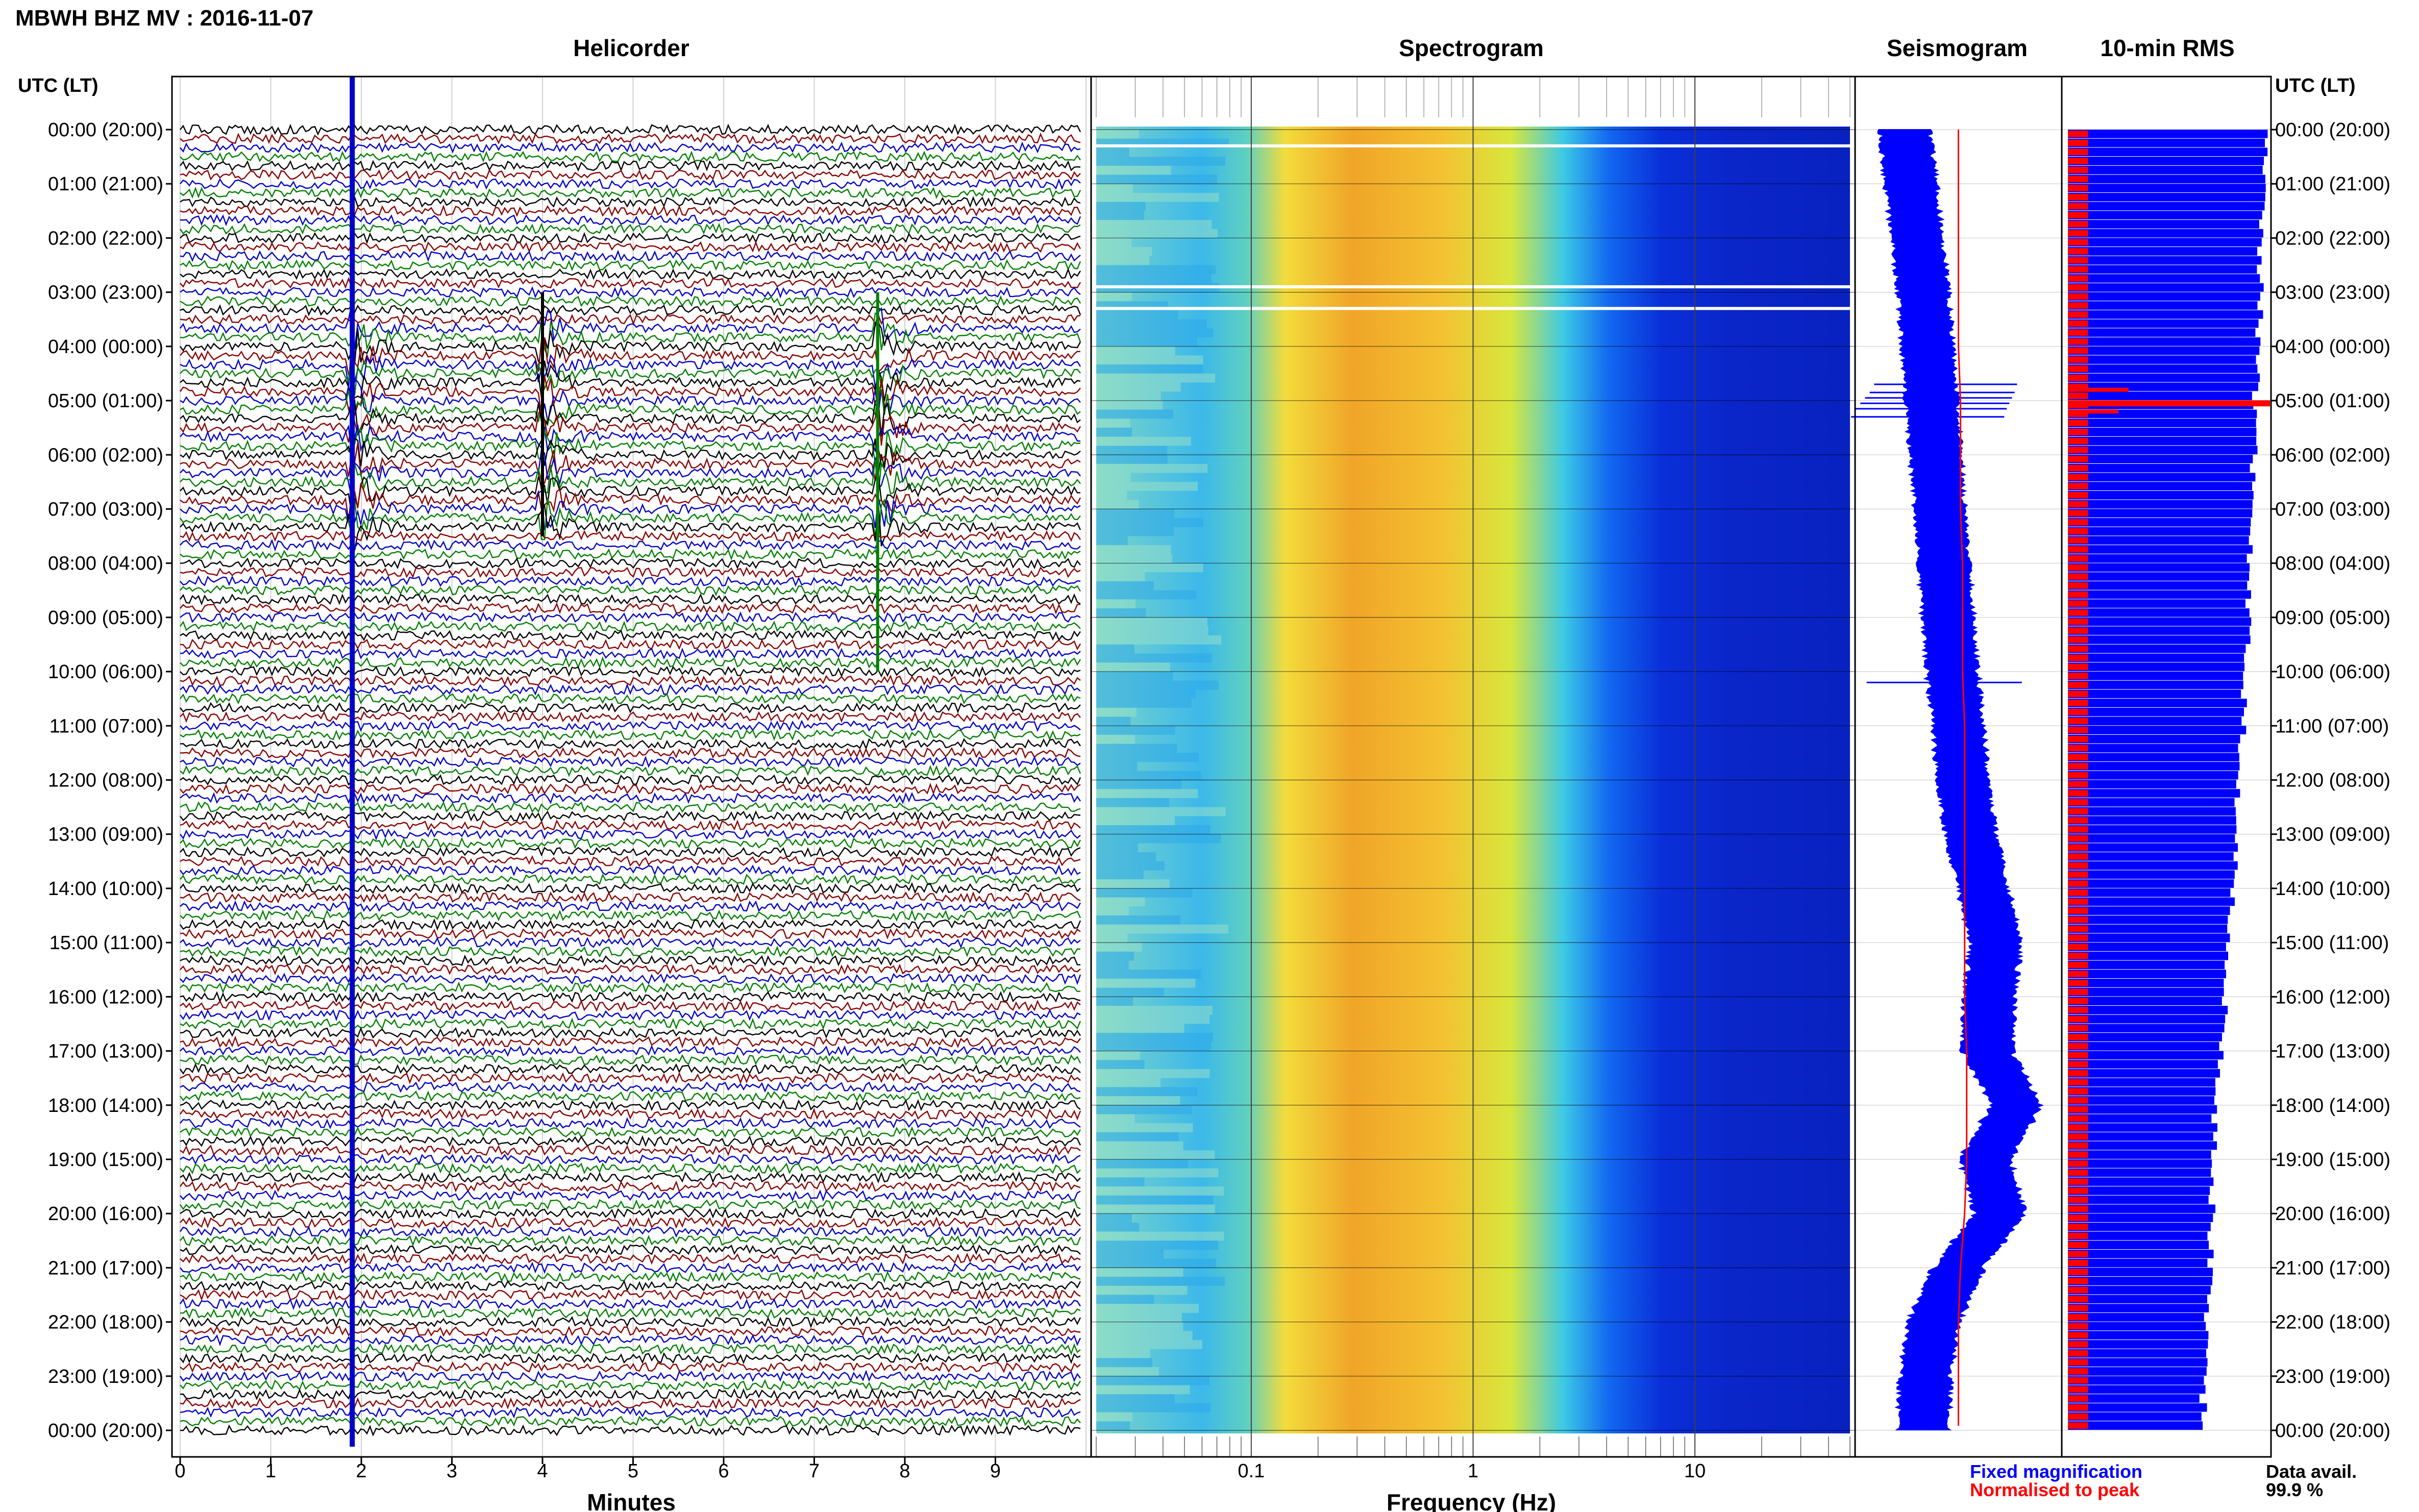 This screenshot has width=2419, height=1512. I want to click on hour-tick-label-left: 00:00 (20:00), so click(105, 1431).